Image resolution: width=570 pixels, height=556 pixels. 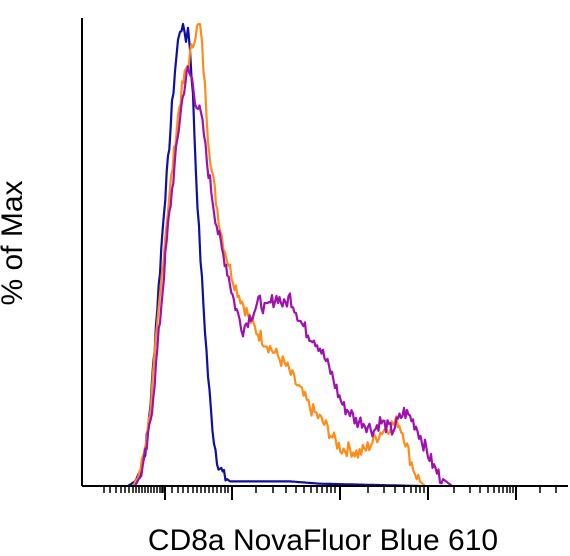 What do you see at coordinates (323, 540) in the screenshot?
I see `x-axis-title: CD8a NovaFluor Blue 610` at bounding box center [323, 540].